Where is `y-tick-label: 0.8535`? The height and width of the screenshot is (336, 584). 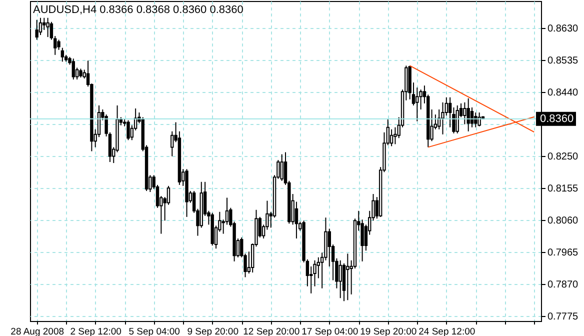 y-tick-label: 0.8535 is located at coordinates (563, 60).